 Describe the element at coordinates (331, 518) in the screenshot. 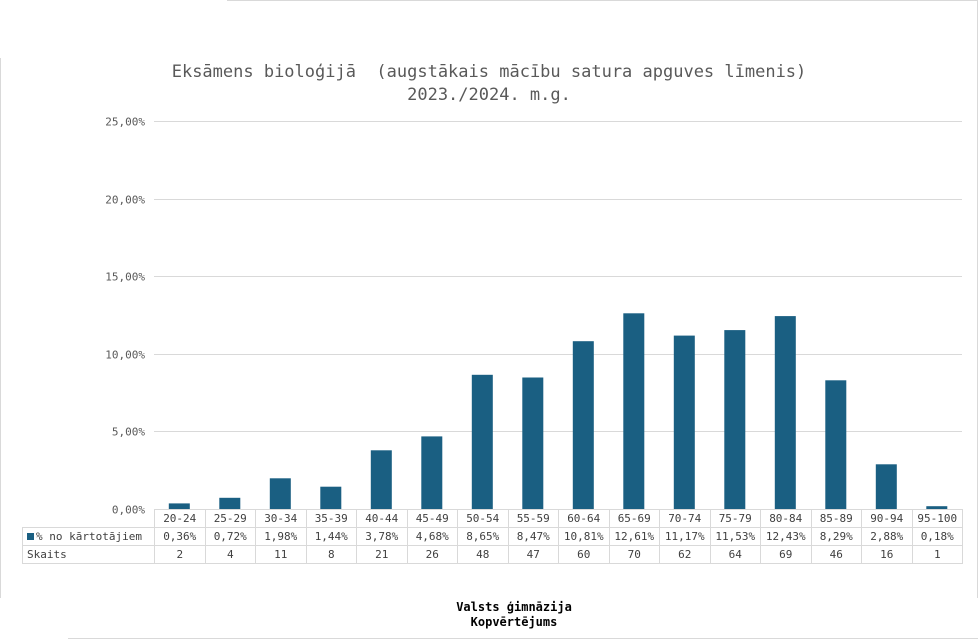

I see `x-tick-label: 35-39` at that location.